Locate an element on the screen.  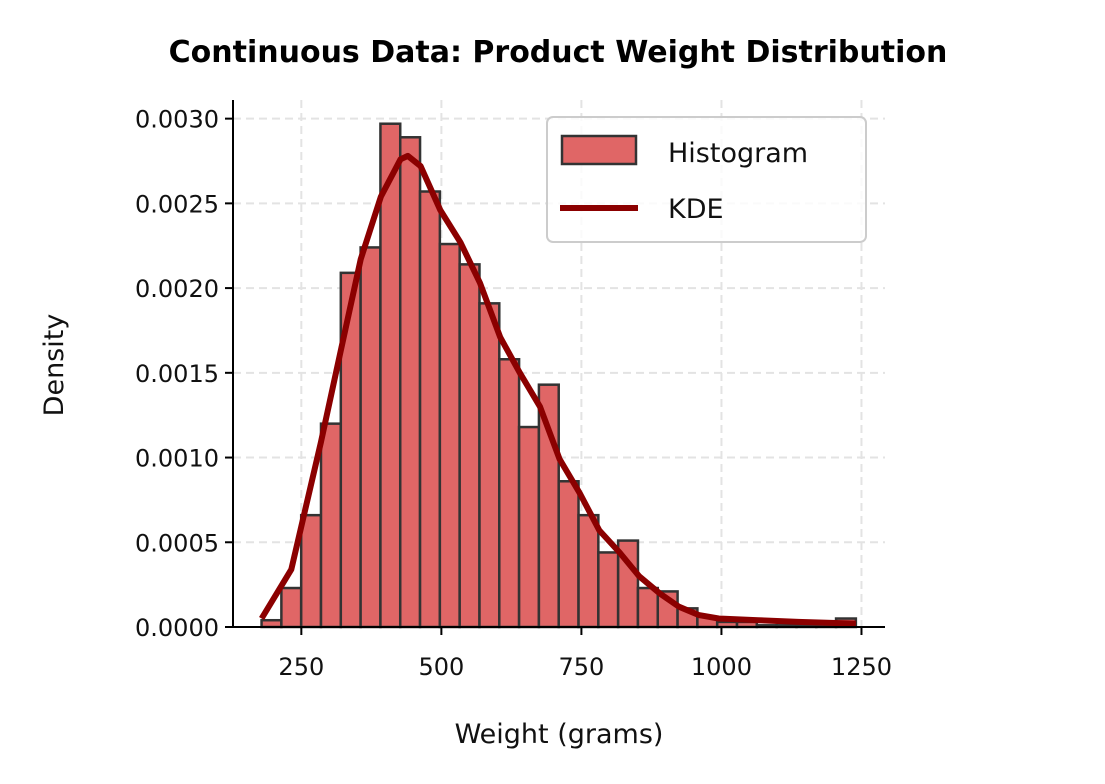
y-axis-label: Density is located at coordinates (54, 365).